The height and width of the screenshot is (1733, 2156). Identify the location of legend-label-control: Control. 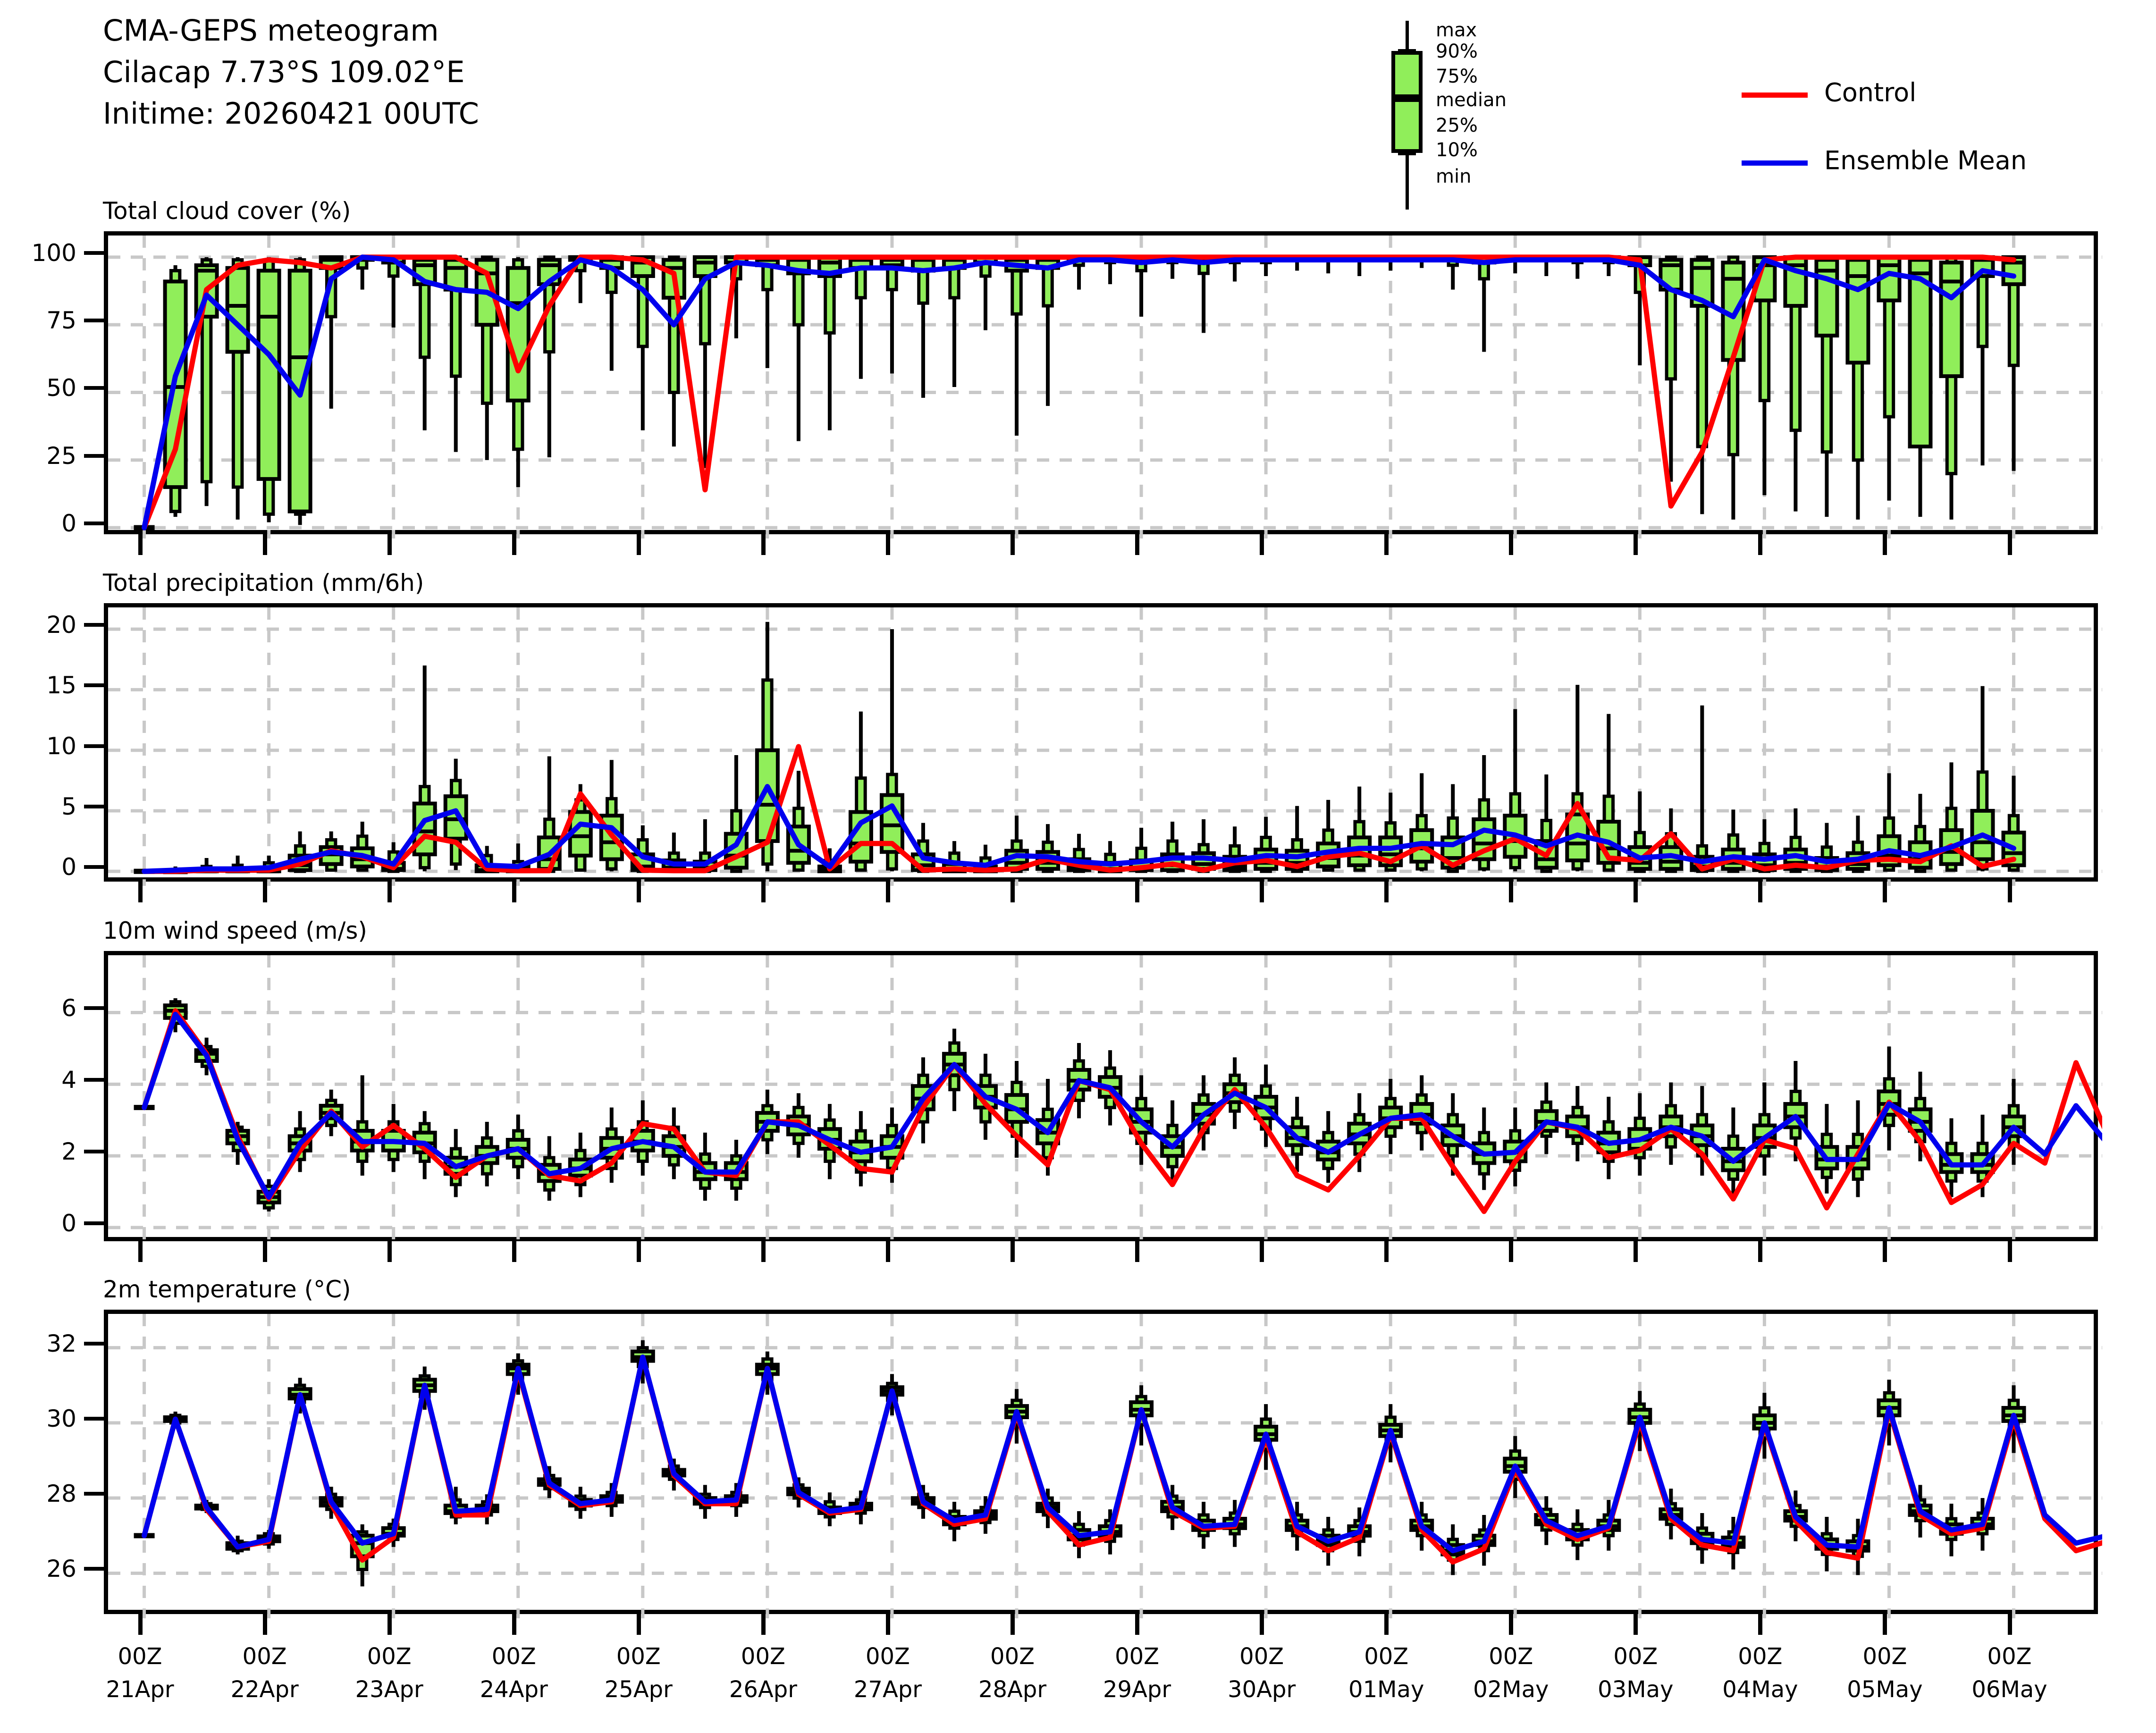
(1870, 92).